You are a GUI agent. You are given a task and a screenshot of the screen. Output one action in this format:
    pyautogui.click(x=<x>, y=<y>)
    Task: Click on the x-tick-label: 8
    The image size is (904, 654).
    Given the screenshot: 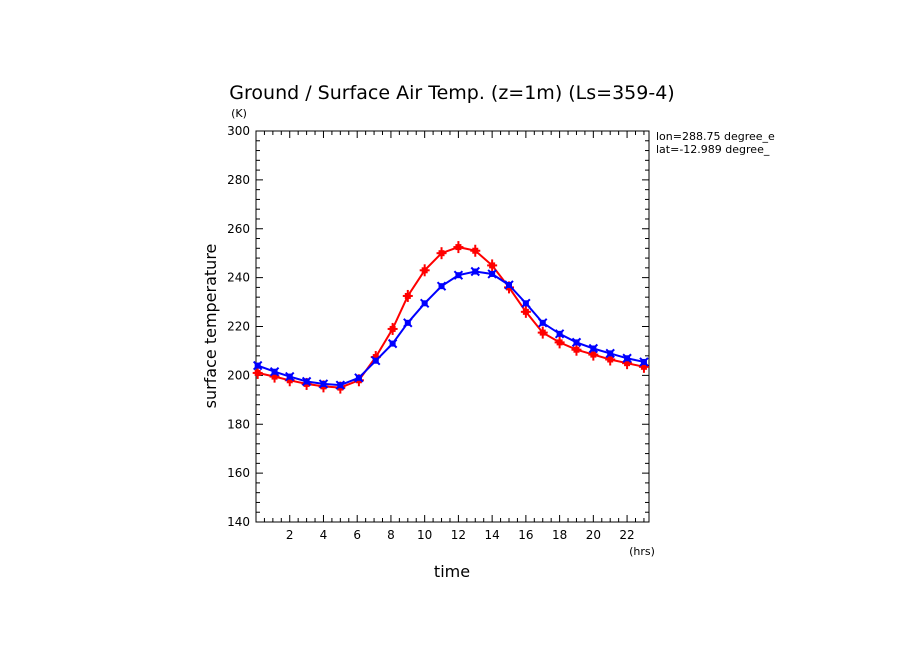 What is the action you would take?
    pyautogui.click(x=391, y=535)
    